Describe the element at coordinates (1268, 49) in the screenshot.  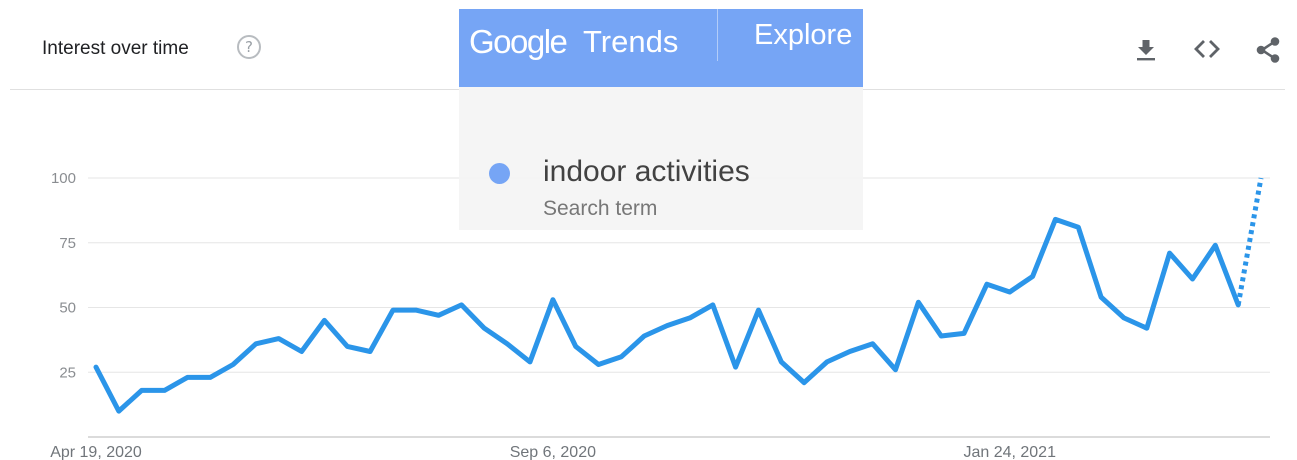
I see `share-icon` at that location.